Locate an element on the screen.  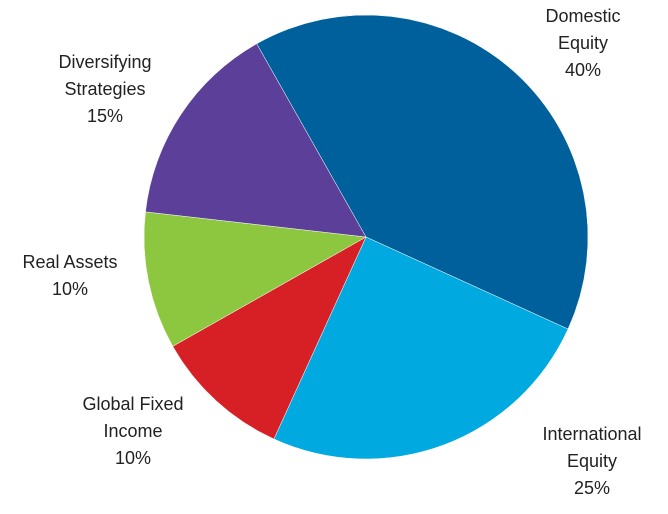
value-label: 15% is located at coordinates (105, 116).